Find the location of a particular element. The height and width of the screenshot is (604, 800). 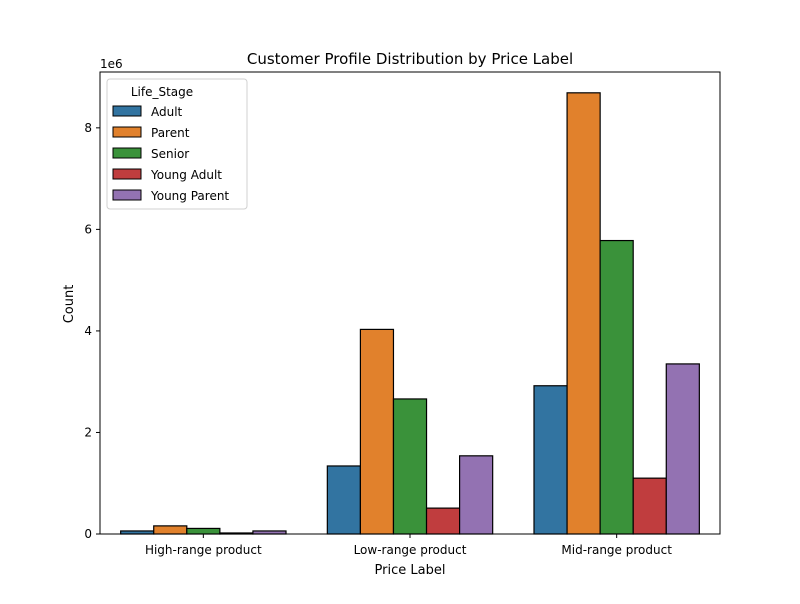

x-axis-label: Price Label is located at coordinates (410, 570).